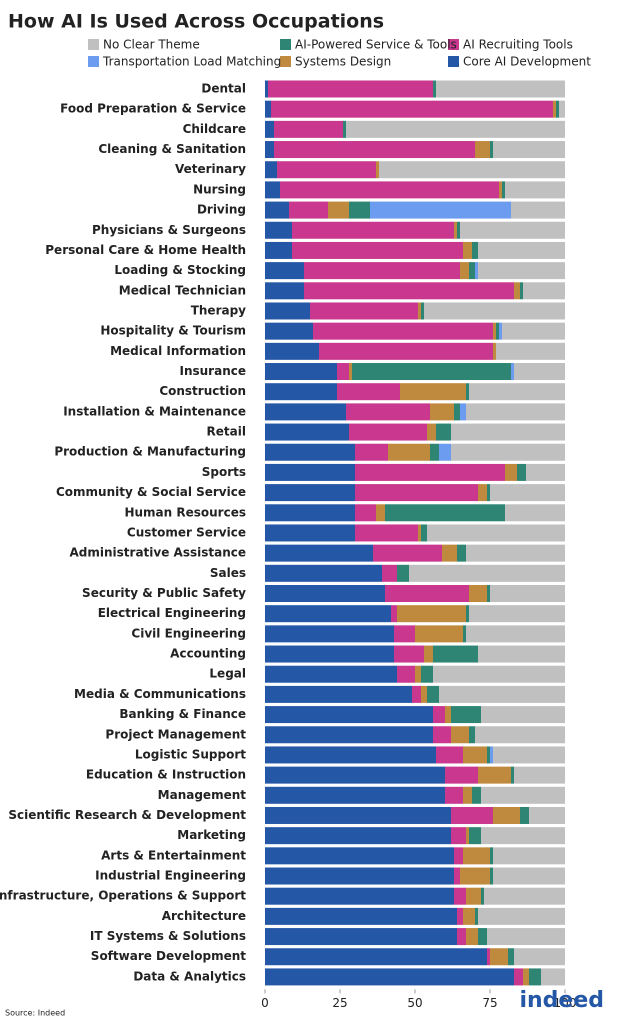 The height and width of the screenshot is (1024, 626). I want to click on category-label: Architecture, so click(204, 916).